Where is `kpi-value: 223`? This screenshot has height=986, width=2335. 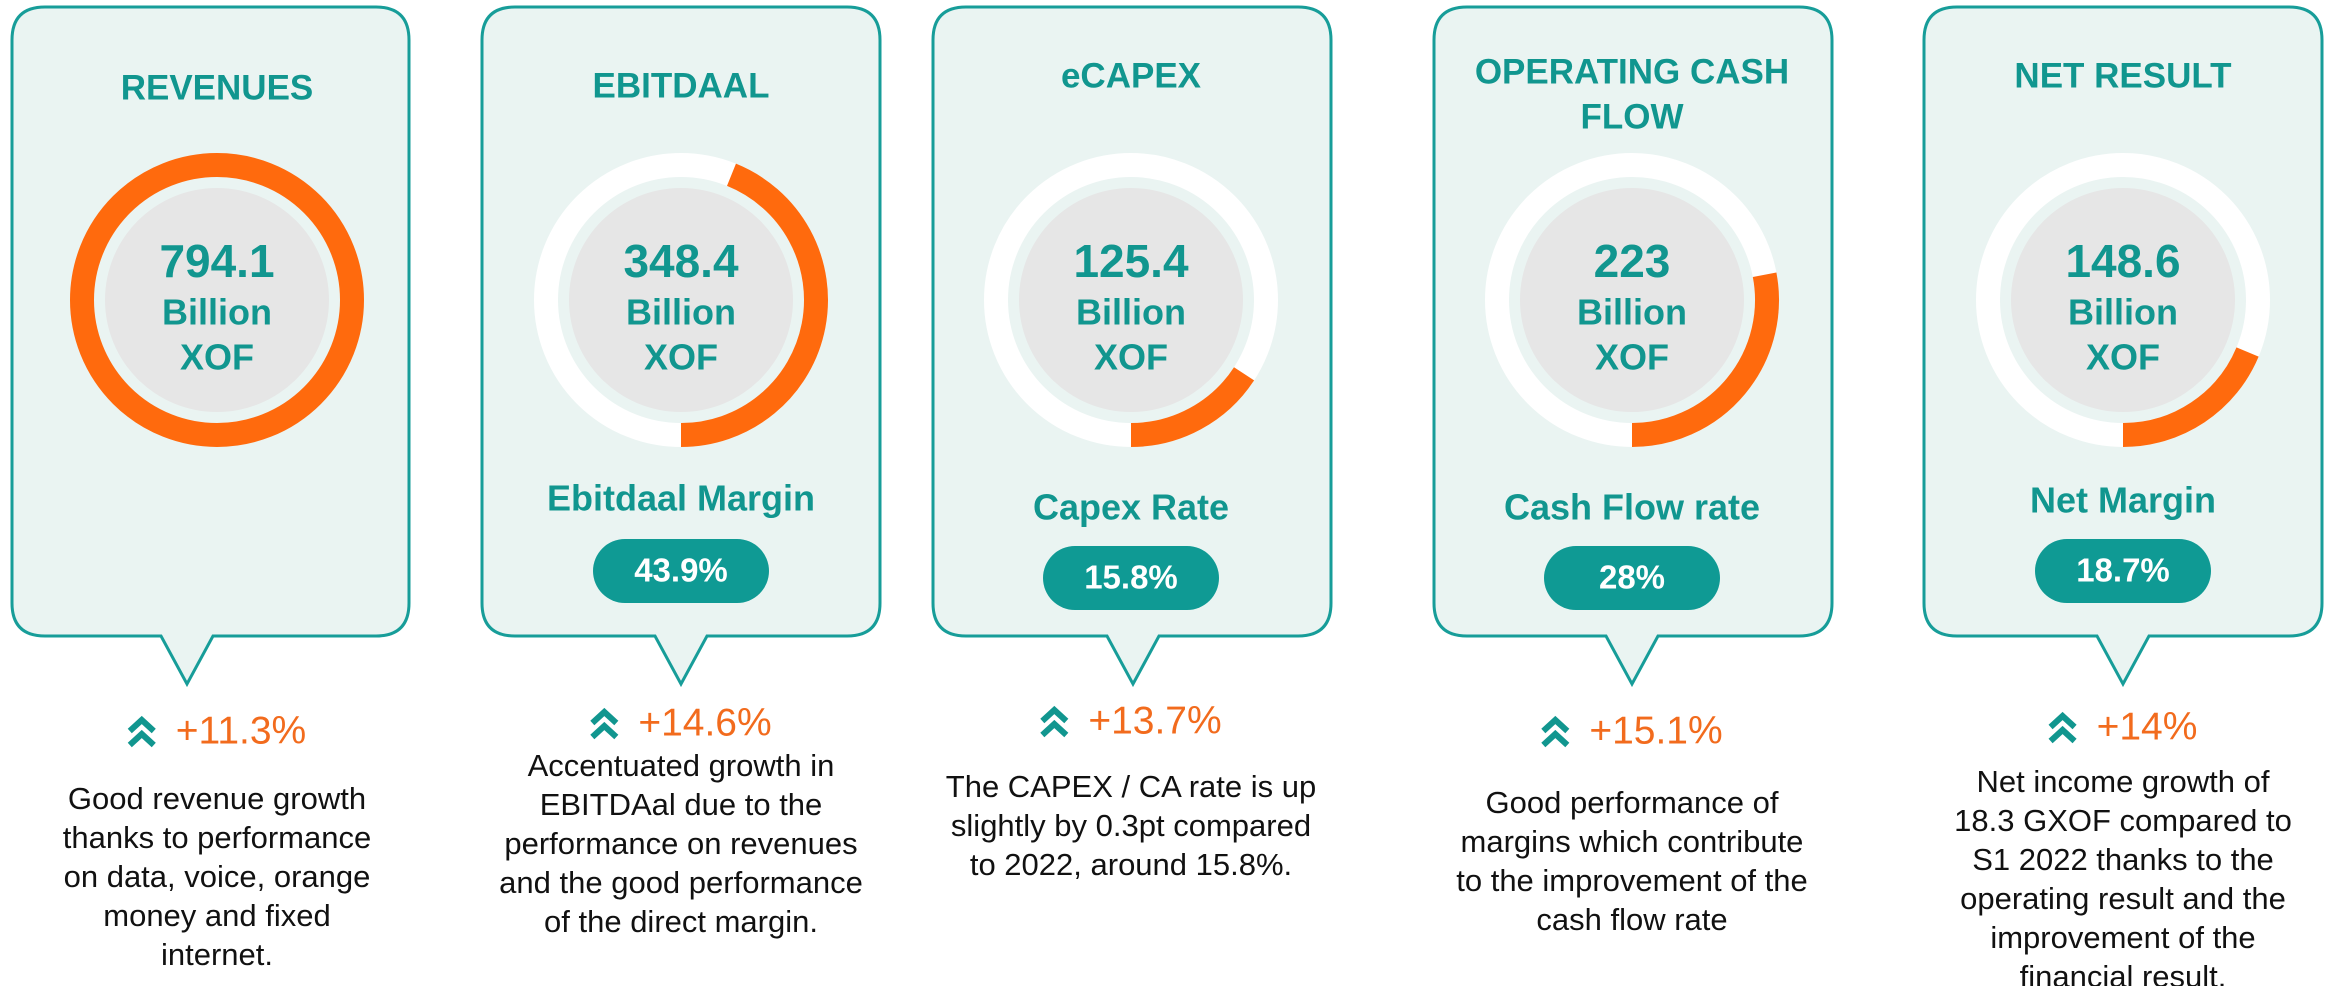 kpi-value: 223 is located at coordinates (1632, 261).